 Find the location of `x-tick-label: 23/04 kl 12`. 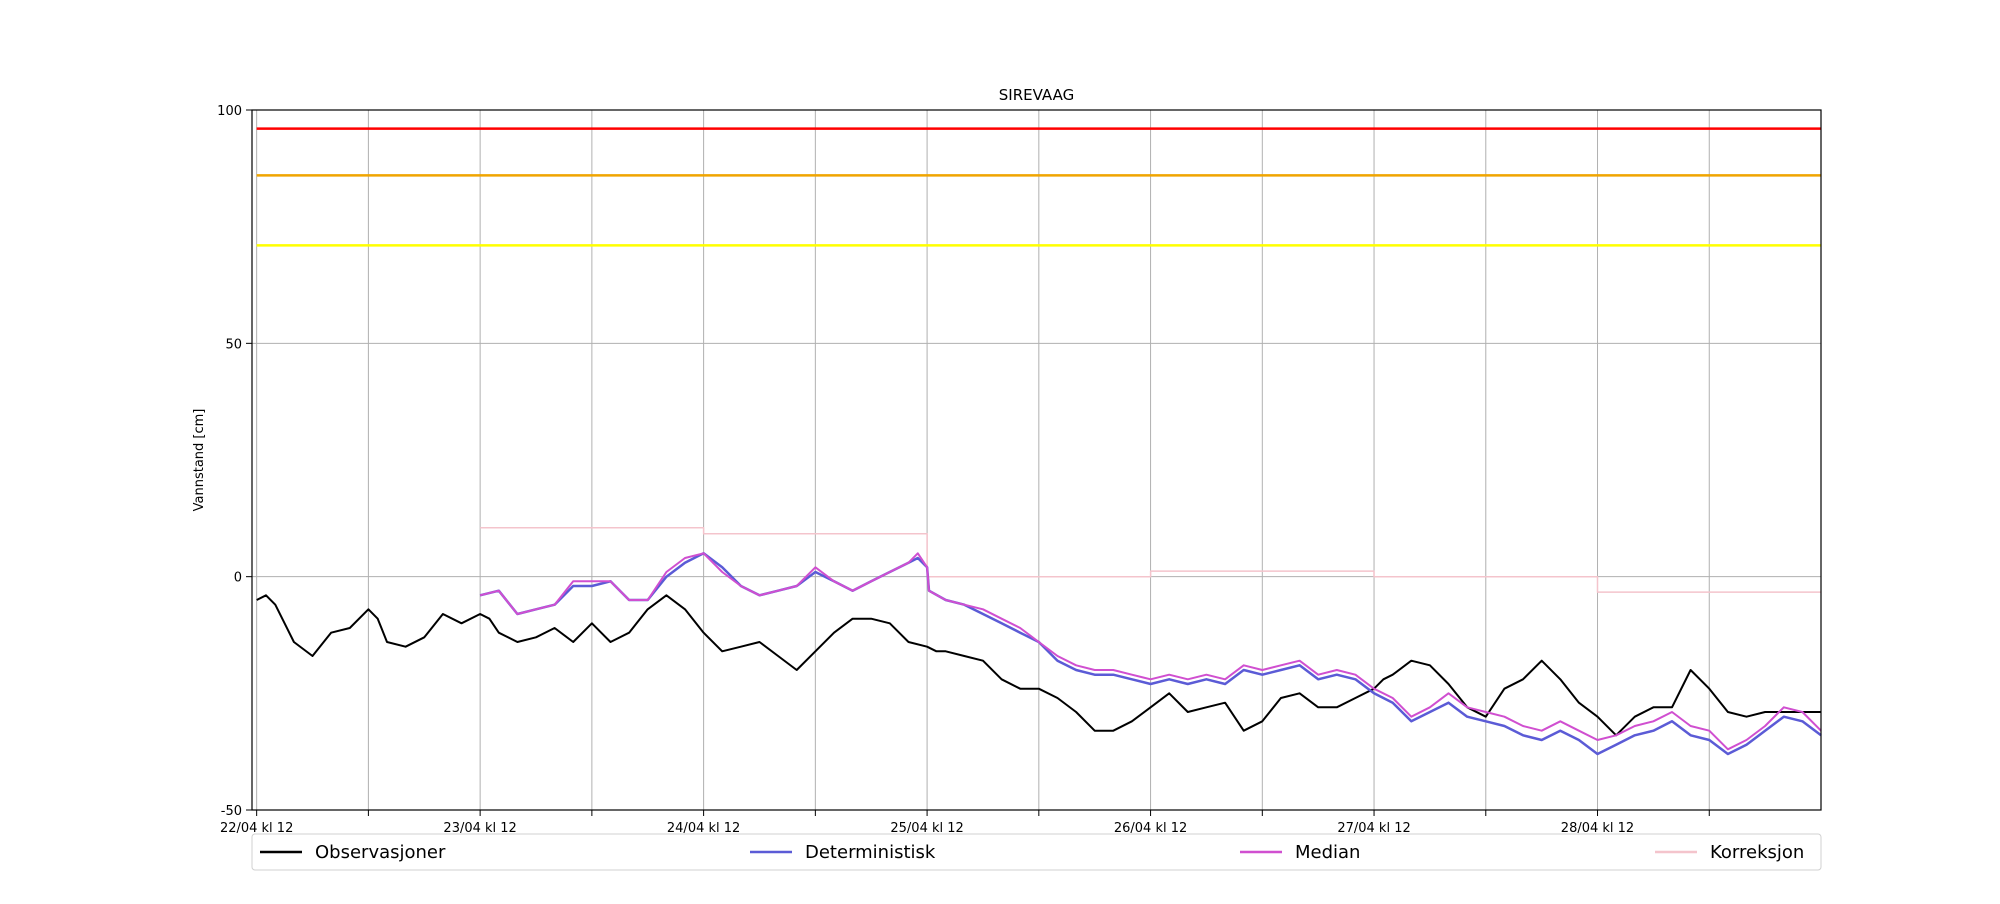

x-tick-label: 23/04 kl 12 is located at coordinates (479, 828).